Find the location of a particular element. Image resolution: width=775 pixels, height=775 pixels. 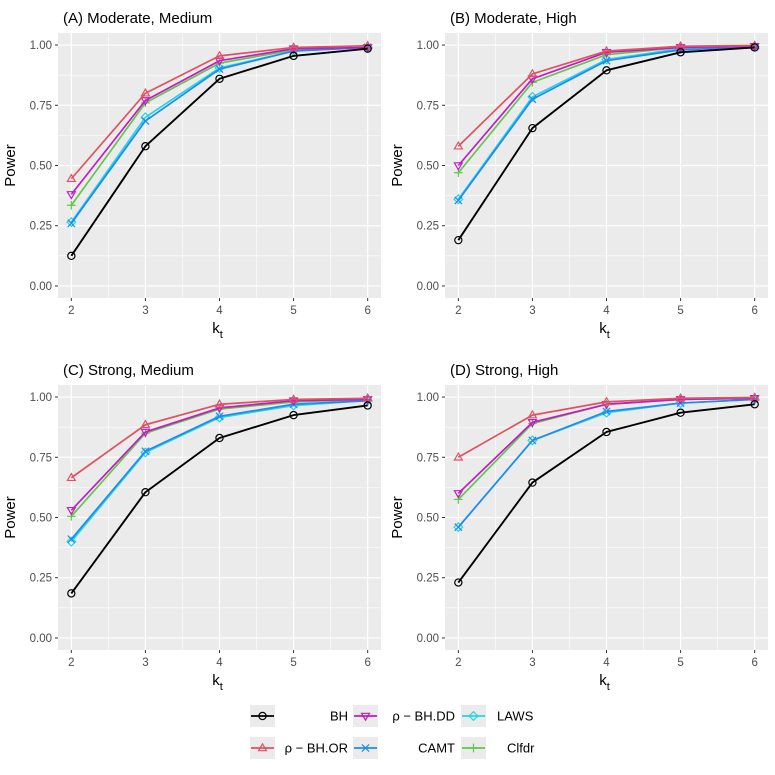

legend-item-rho_BH_OR: ρ − BH.OR is located at coordinates (299, 748).